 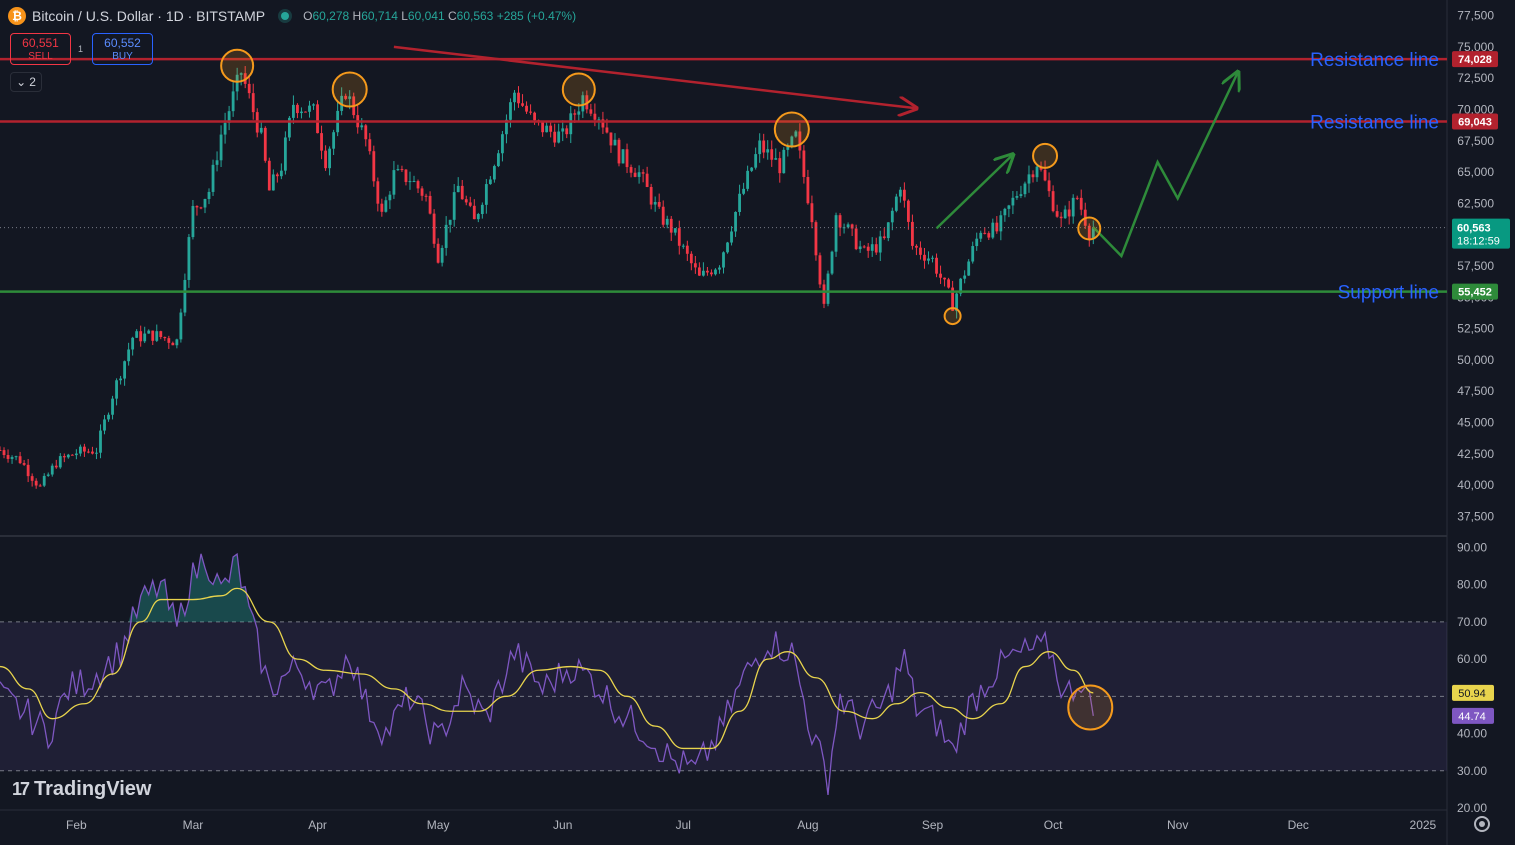 What do you see at coordinates (1475, 516) in the screenshot?
I see `price-tick-label: 37,500` at bounding box center [1475, 516].